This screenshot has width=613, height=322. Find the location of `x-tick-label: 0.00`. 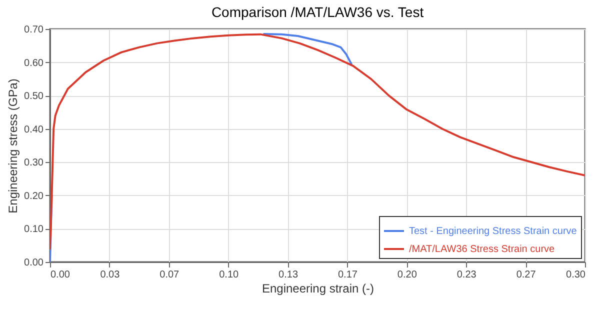

x-tick-label: 0.00 is located at coordinates (60, 275).